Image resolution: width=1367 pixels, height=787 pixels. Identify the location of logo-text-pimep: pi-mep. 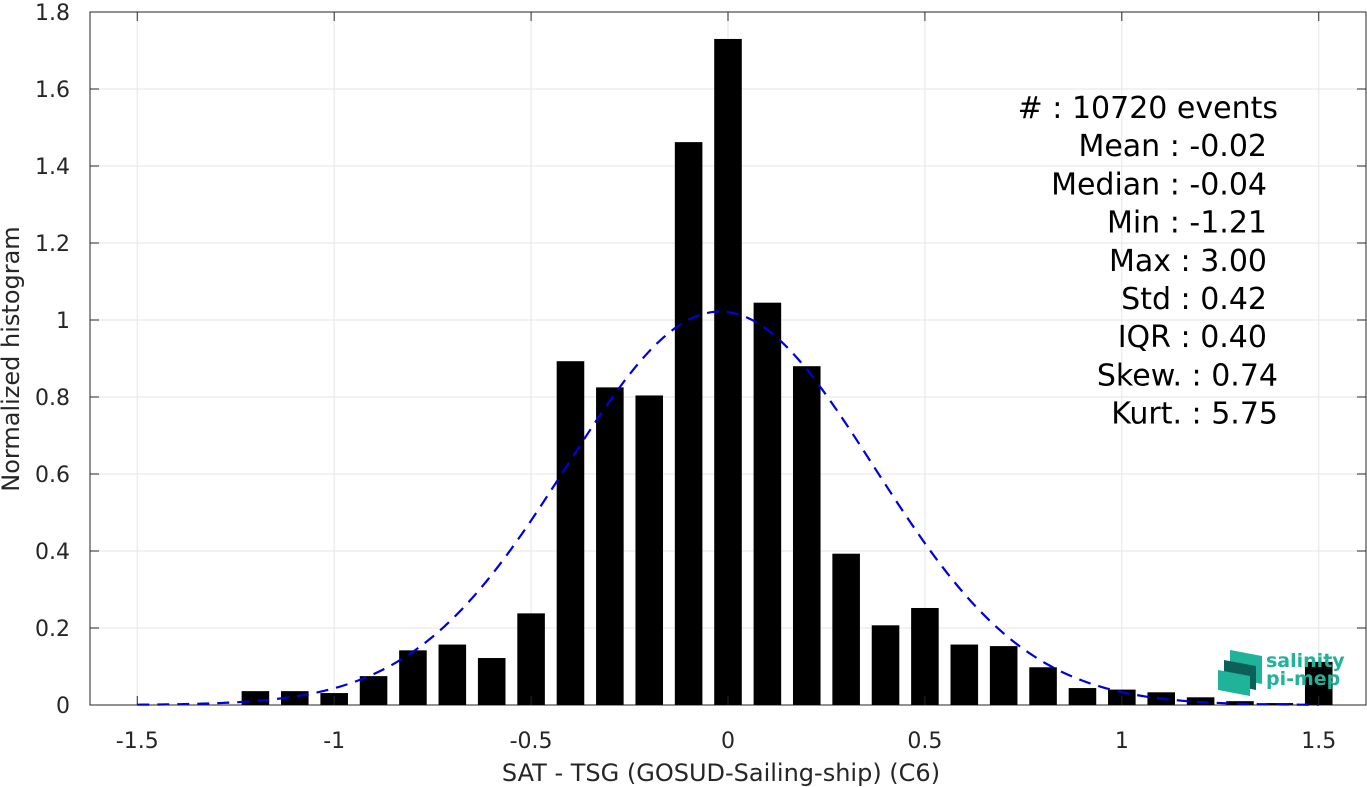
(1303, 679).